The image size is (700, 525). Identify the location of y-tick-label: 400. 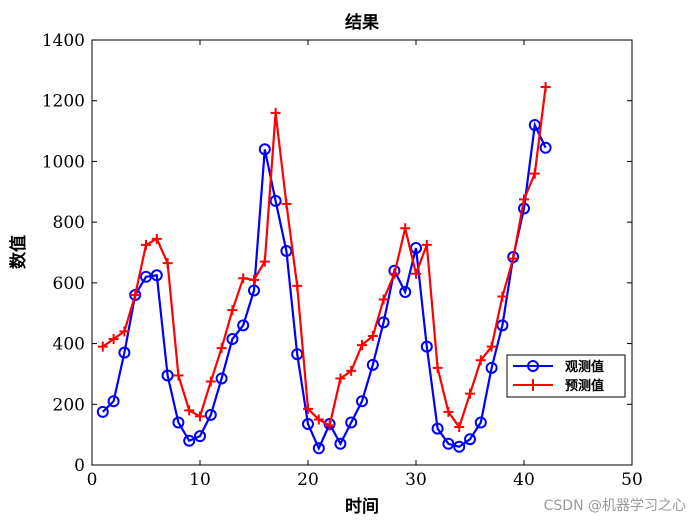
(69, 345).